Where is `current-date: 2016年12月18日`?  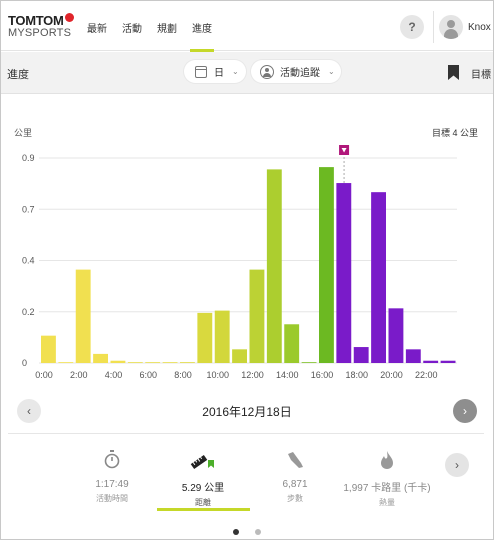
current-date: 2016年12月18日 is located at coordinates (247, 412).